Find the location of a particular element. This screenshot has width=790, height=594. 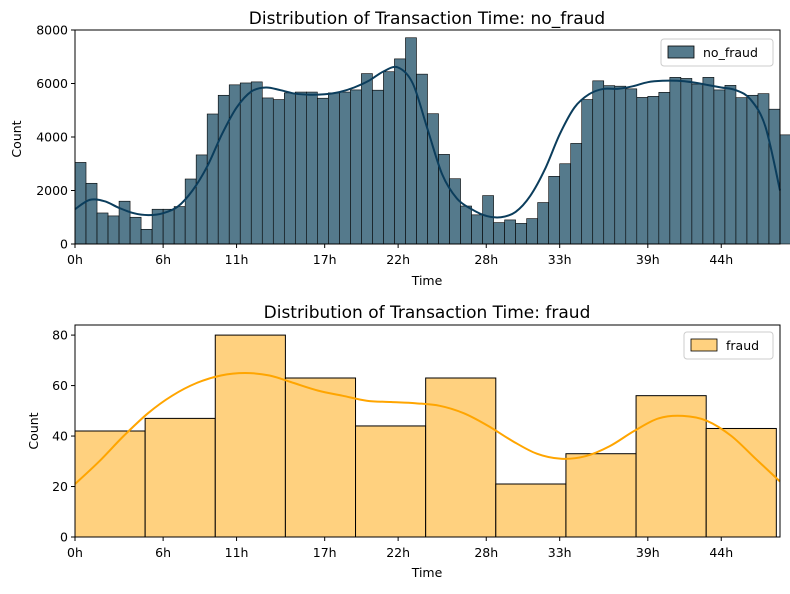

fraud-legend-label: fraud is located at coordinates (742, 345).